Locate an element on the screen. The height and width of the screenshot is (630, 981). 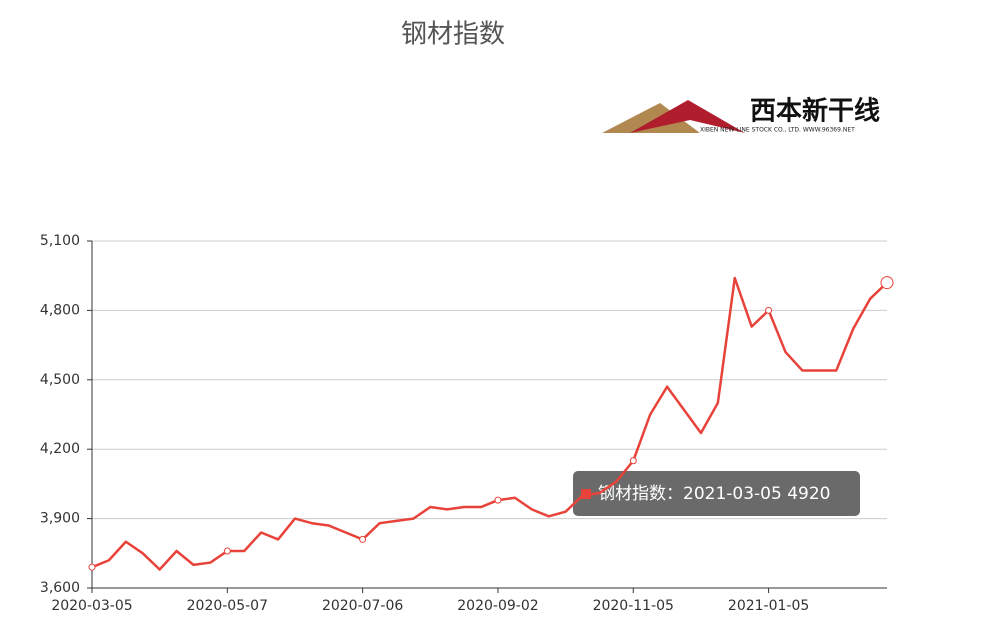
x-tick-label: 2020-07-06 is located at coordinates (362, 606).